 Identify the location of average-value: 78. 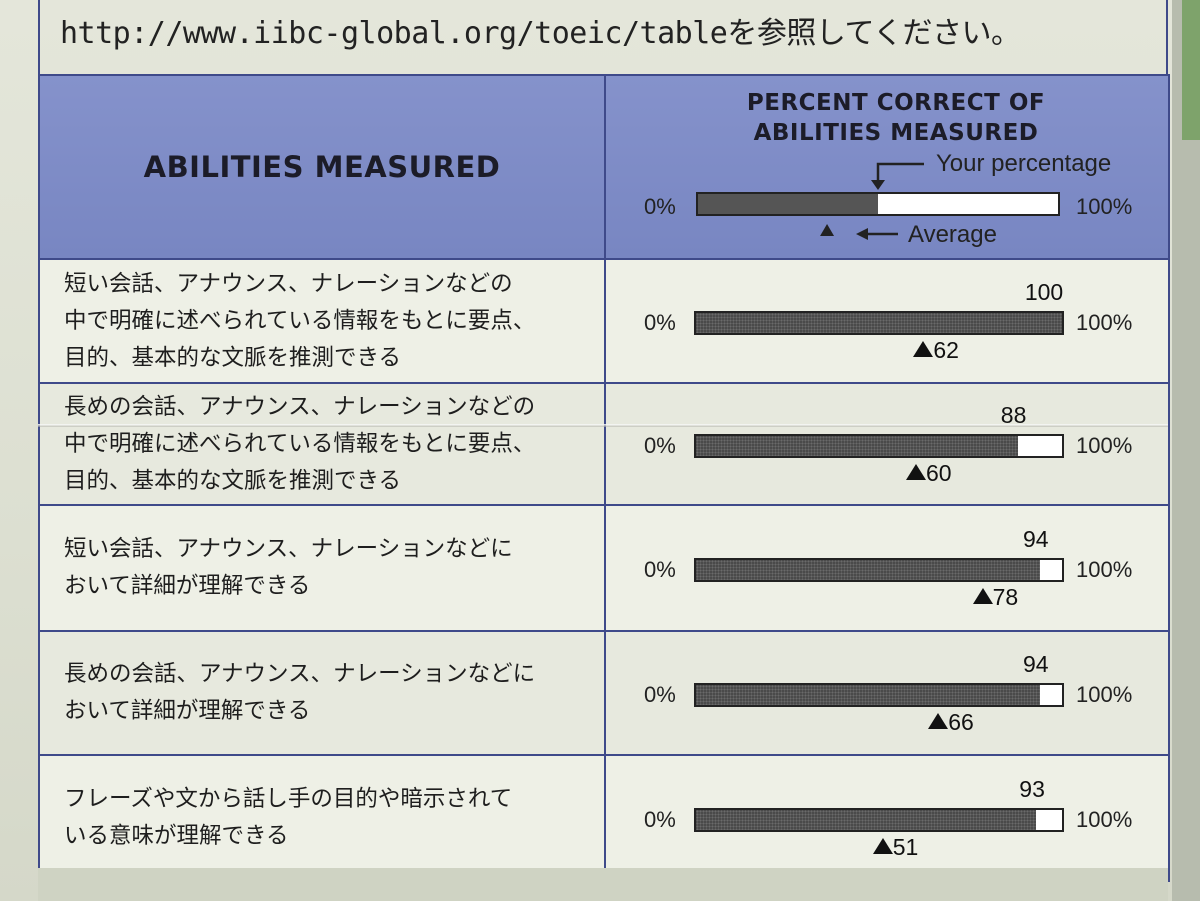
(1005, 597).